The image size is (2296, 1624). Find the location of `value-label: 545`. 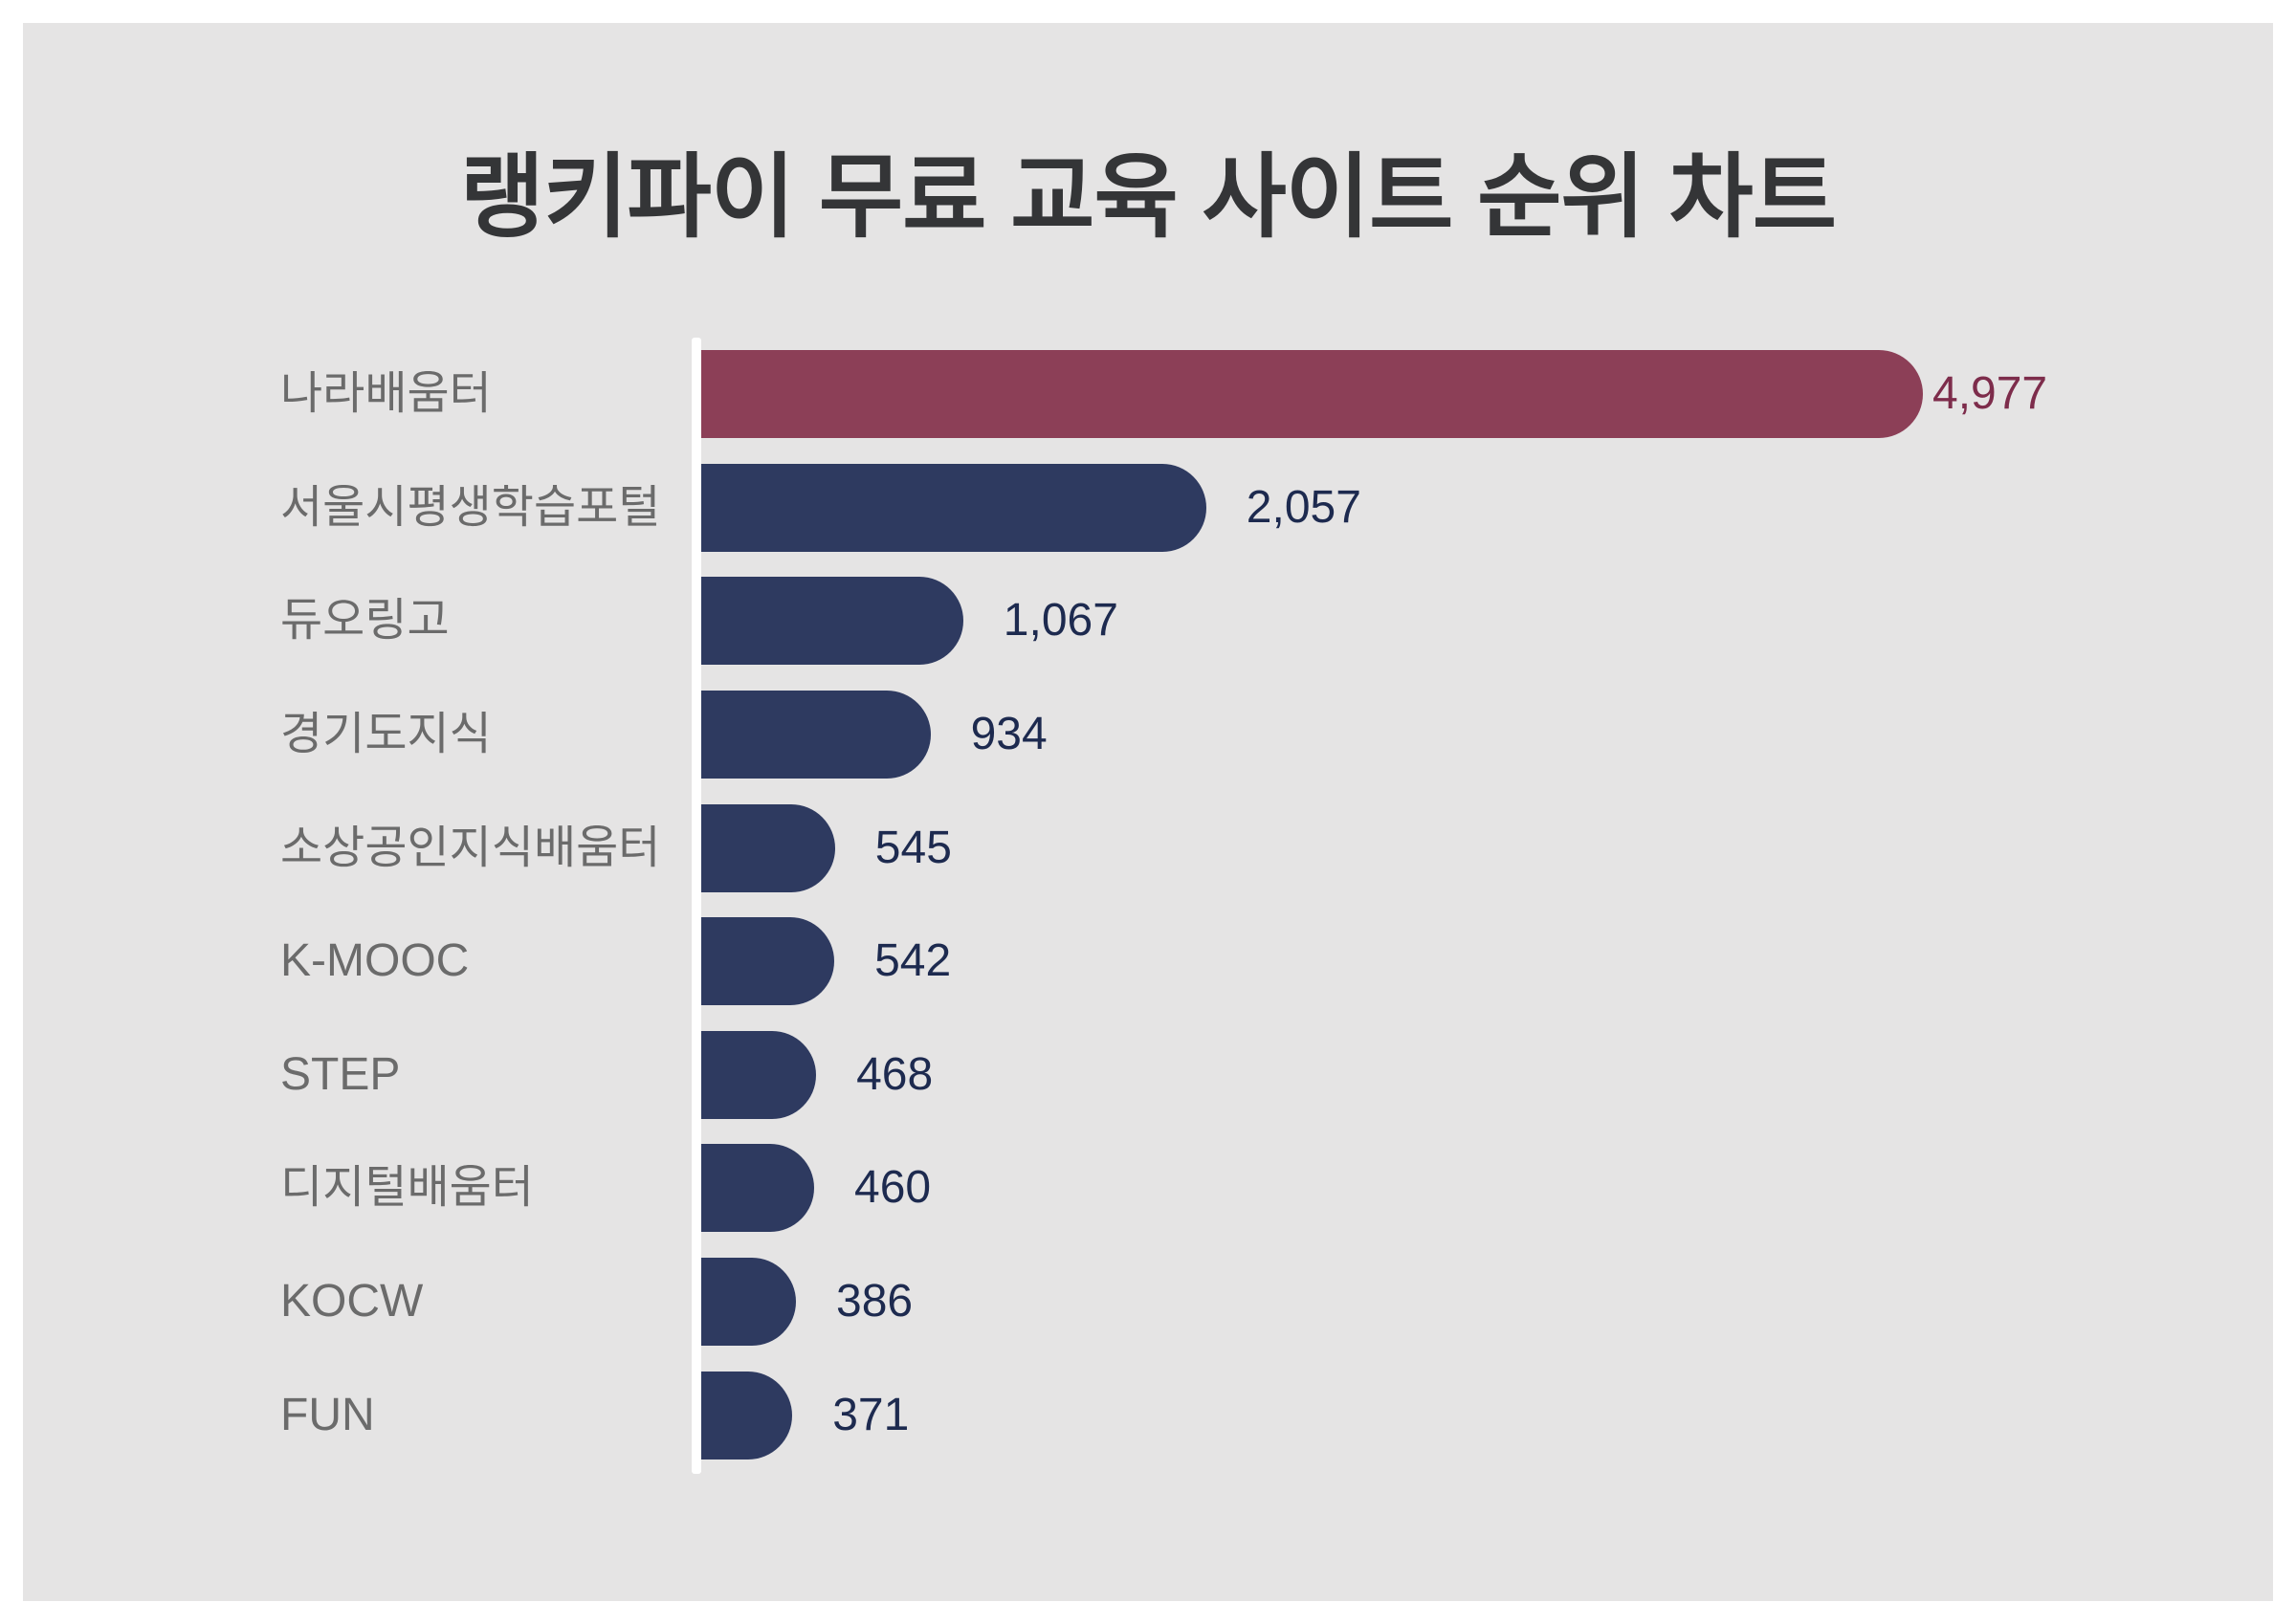

value-label: 545 is located at coordinates (913, 848).